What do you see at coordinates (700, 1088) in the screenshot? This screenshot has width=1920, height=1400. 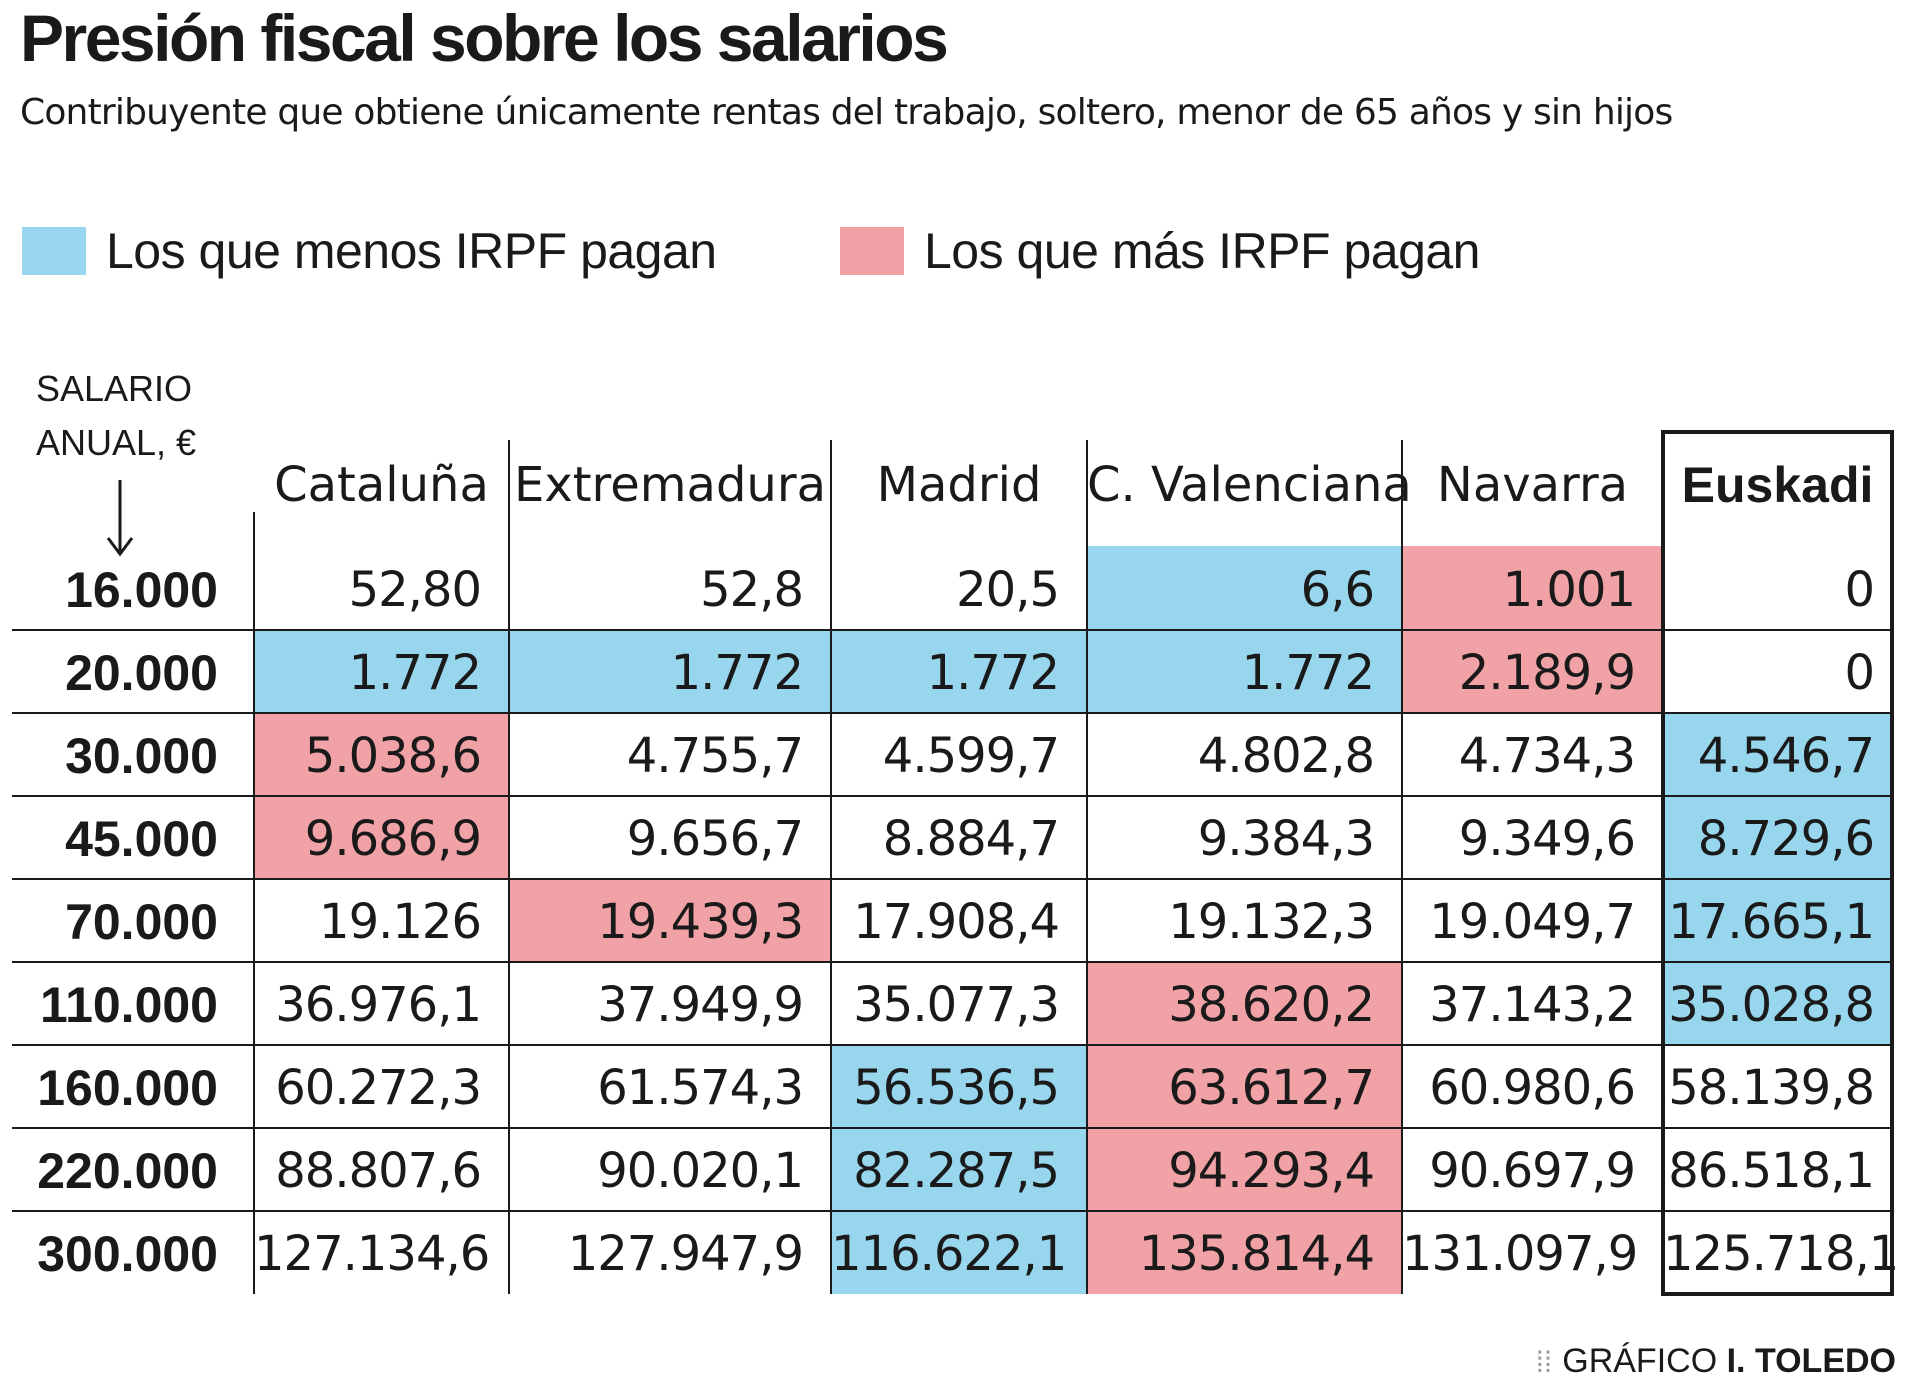 I see `table-cell: 61.574,3` at bounding box center [700, 1088].